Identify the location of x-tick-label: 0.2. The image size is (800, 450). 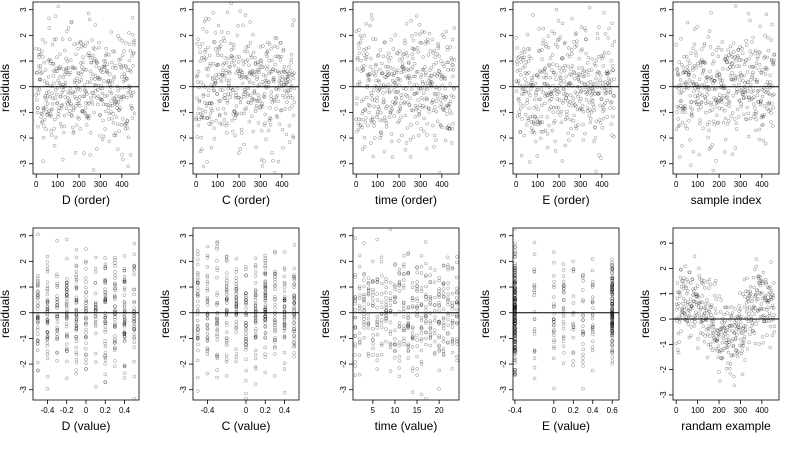
(574, 410).